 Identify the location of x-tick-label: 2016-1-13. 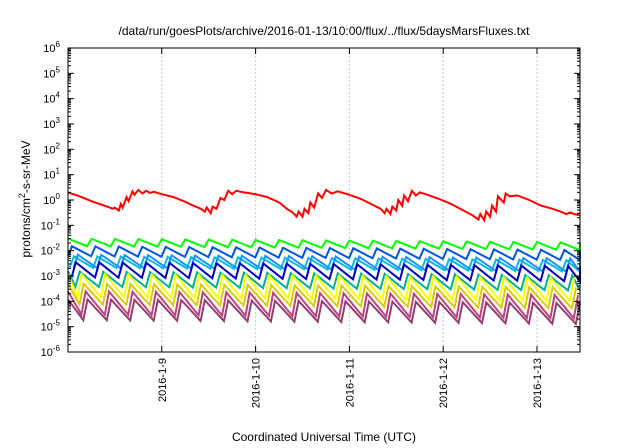
(538, 383).